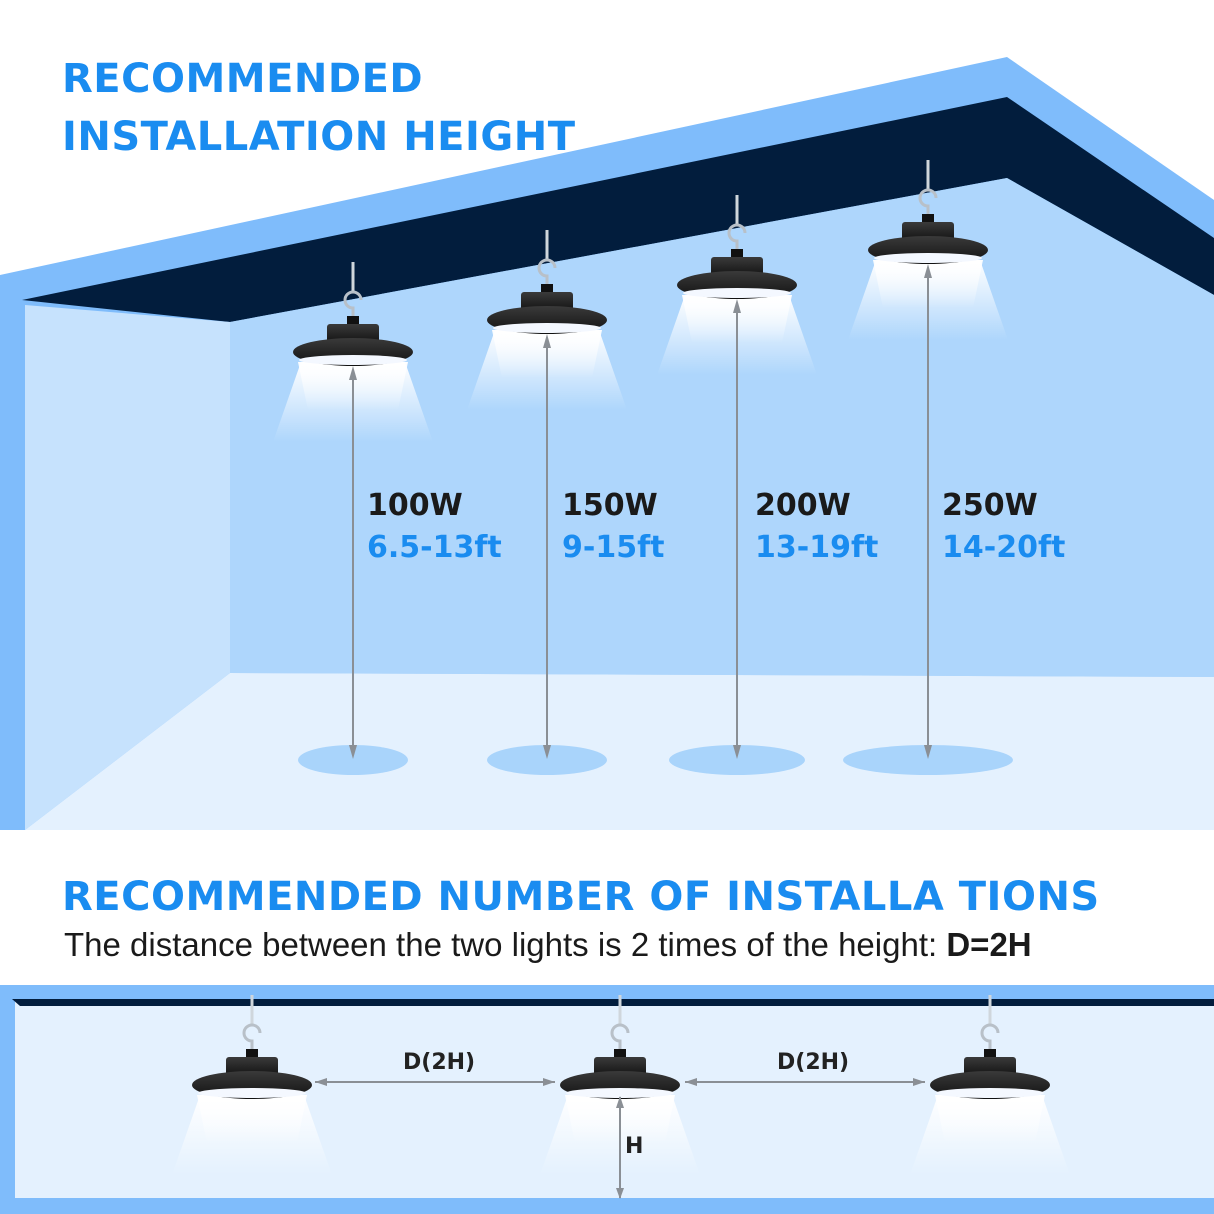  What do you see at coordinates (634, 1146) in the screenshot?
I see `height-label: H` at bounding box center [634, 1146].